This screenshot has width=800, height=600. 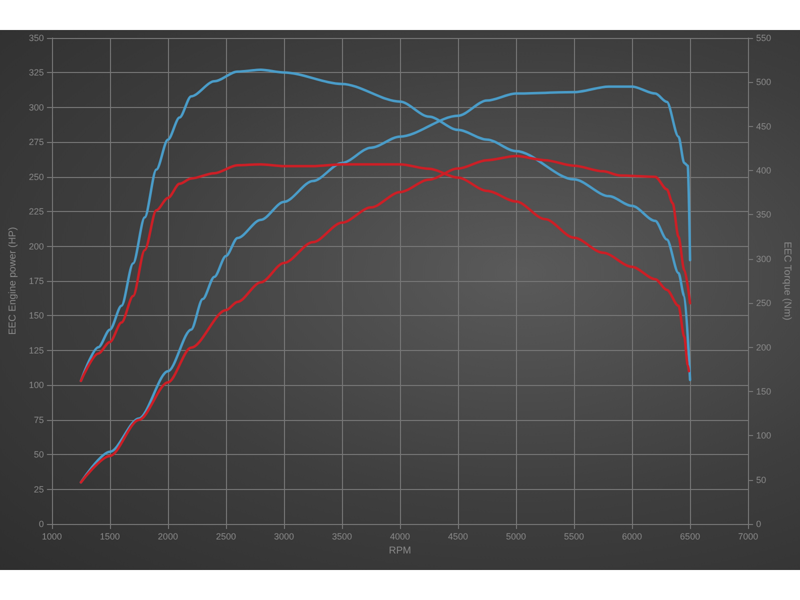 I want to click on y-tick-label: 150, so click(x=36, y=315).